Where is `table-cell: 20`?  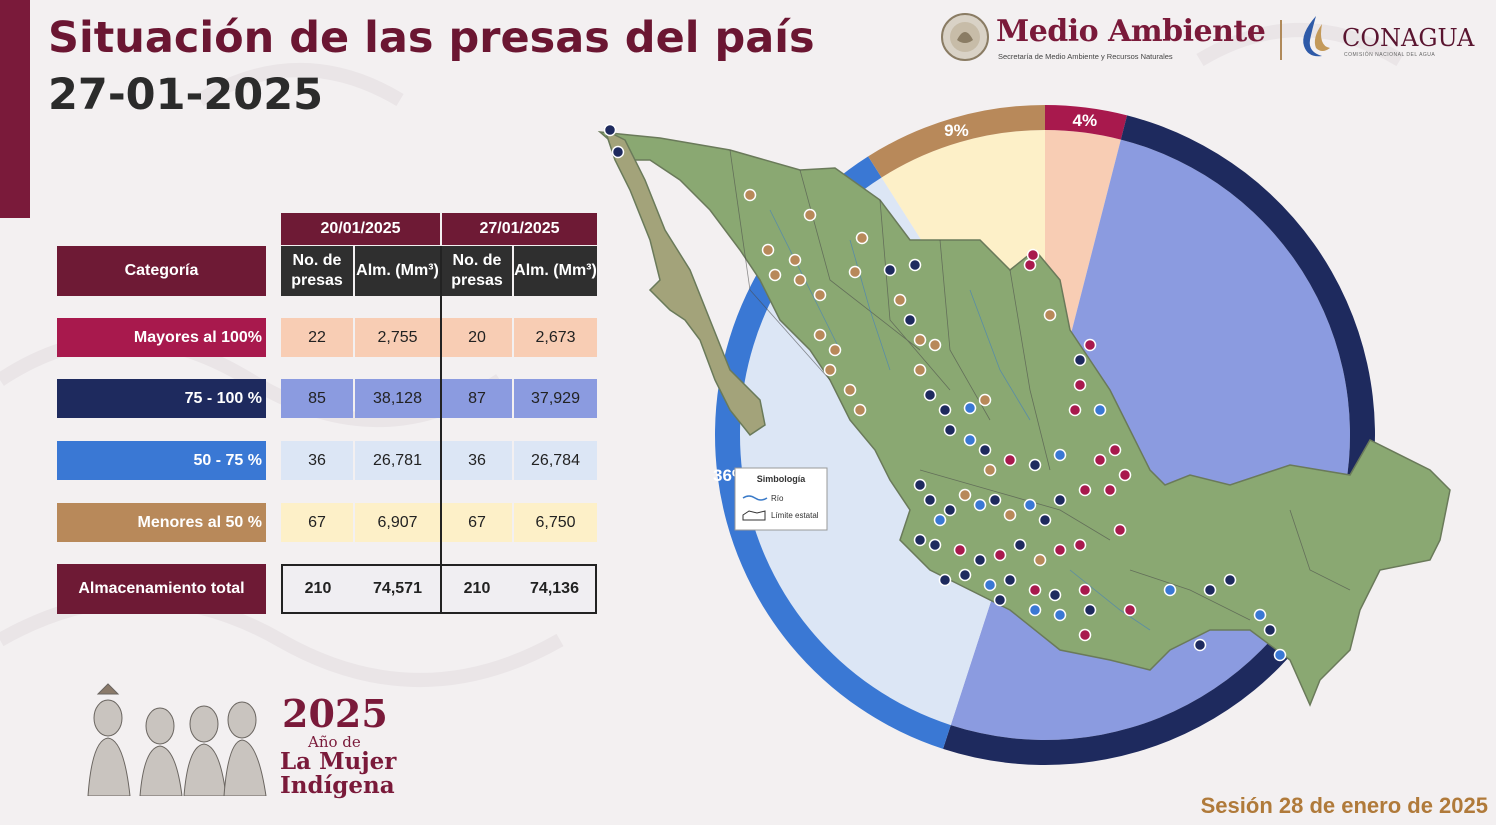 table-cell: 20 is located at coordinates (477, 337).